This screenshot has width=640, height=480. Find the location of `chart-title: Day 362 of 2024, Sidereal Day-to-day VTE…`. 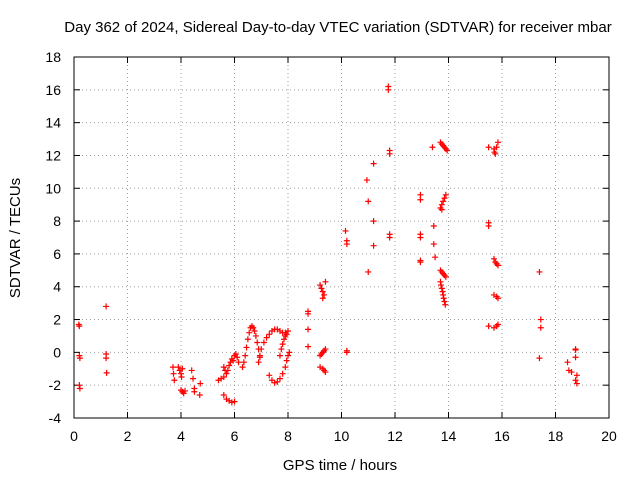

chart-title: Day 362 of 2024, Sidereal Day-to-day VTE… is located at coordinates (337, 27).